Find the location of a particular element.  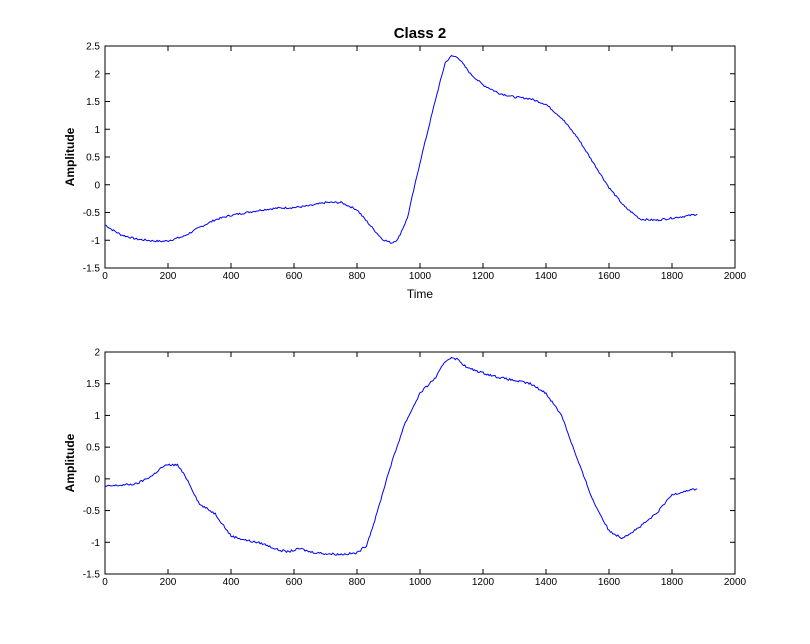

y-tick-label: 2.5 is located at coordinates (93, 47).